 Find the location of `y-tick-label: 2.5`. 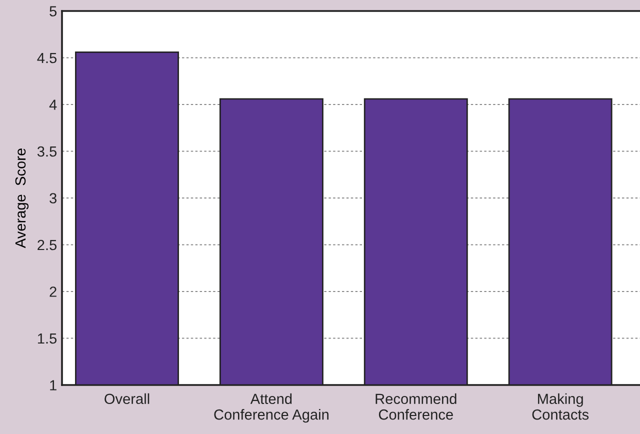

y-tick-label: 2.5 is located at coordinates (47, 245).